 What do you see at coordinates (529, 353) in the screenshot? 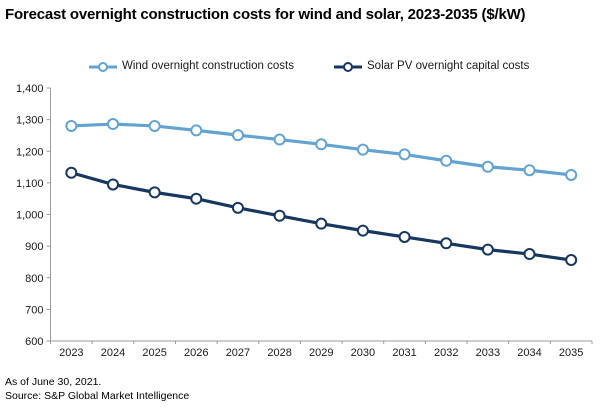
I see `x-tick-label: 2034` at bounding box center [529, 353].